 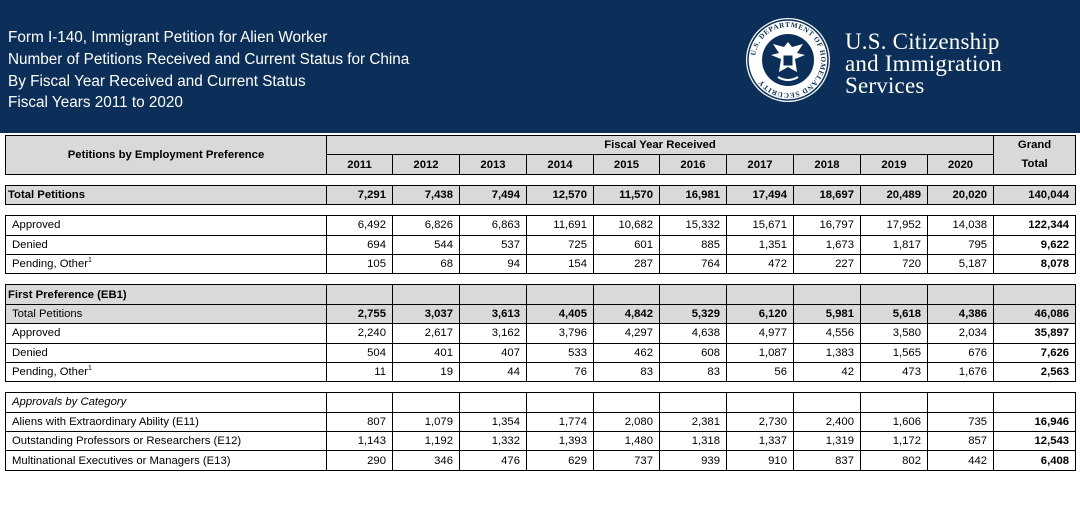 I want to click on cell-value: 802, so click(x=894, y=460).